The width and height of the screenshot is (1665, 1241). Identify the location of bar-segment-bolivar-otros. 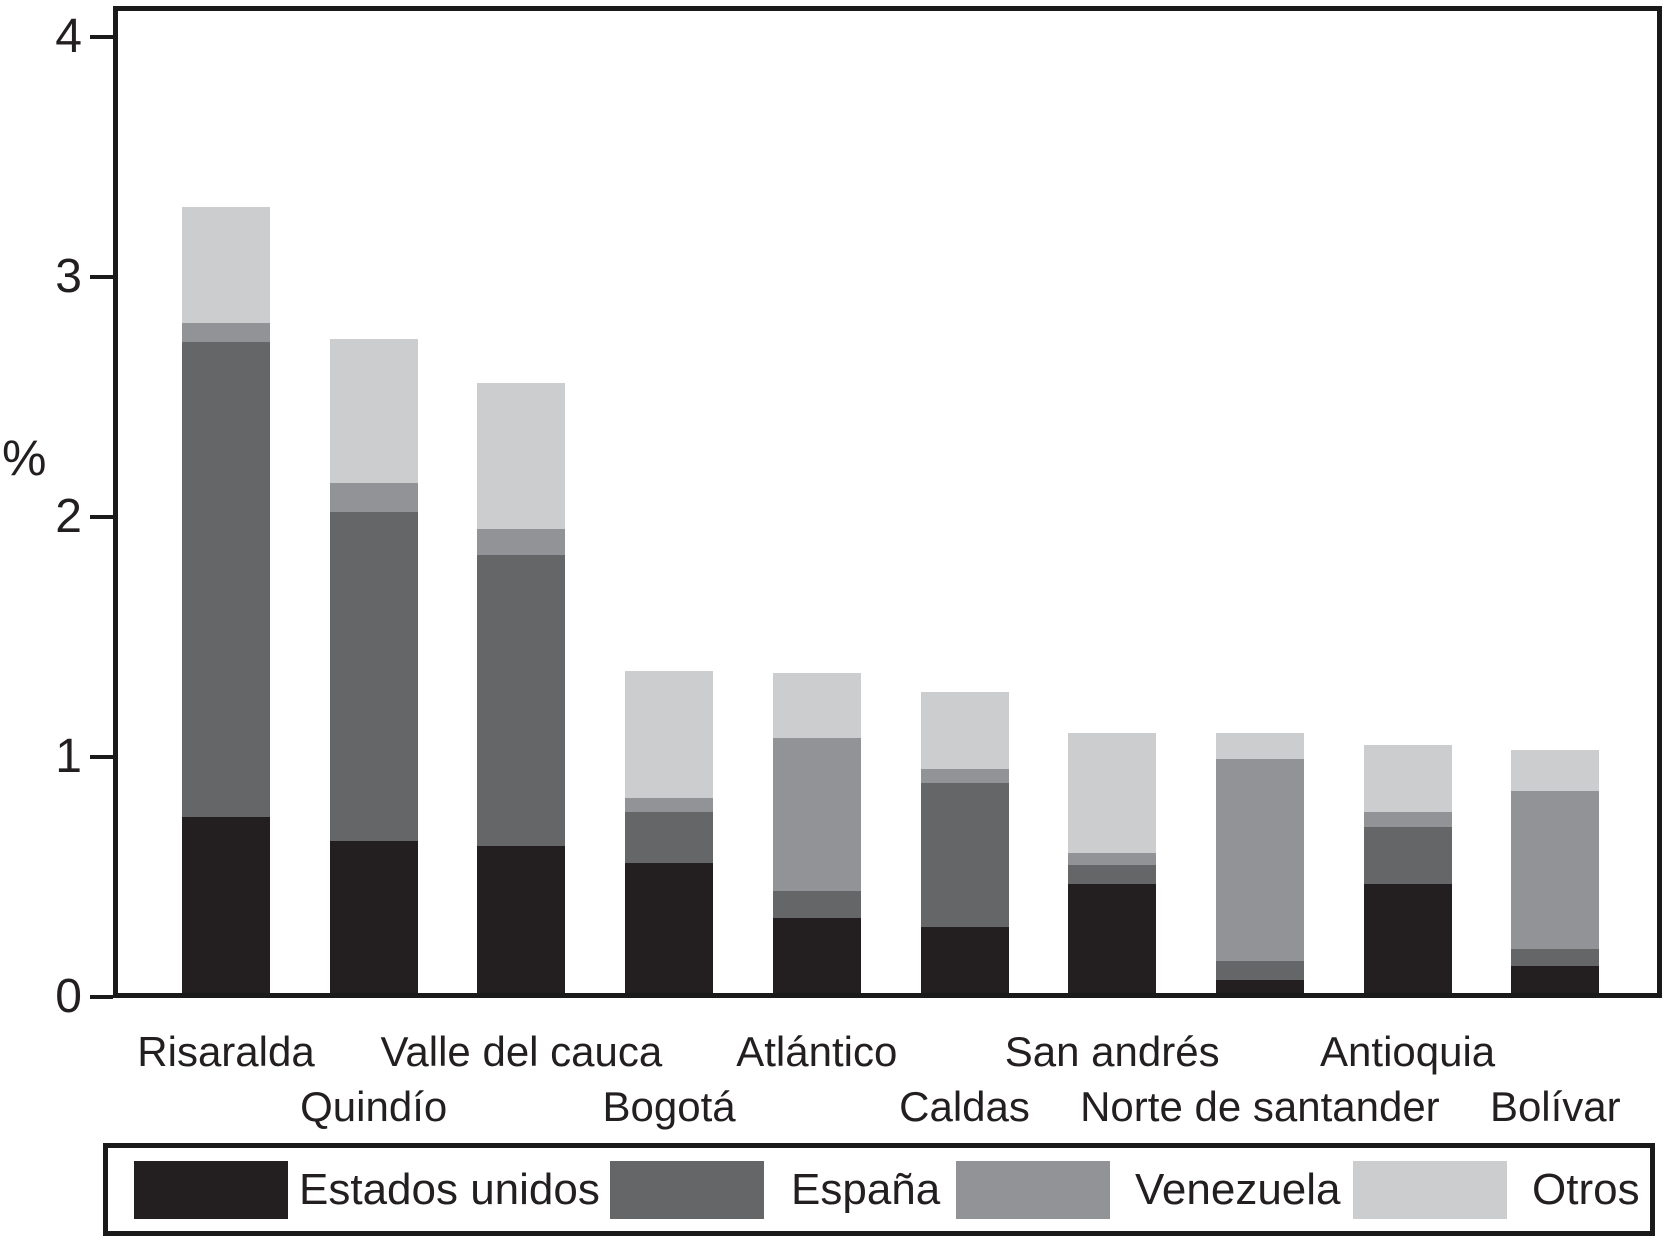
(1555, 770).